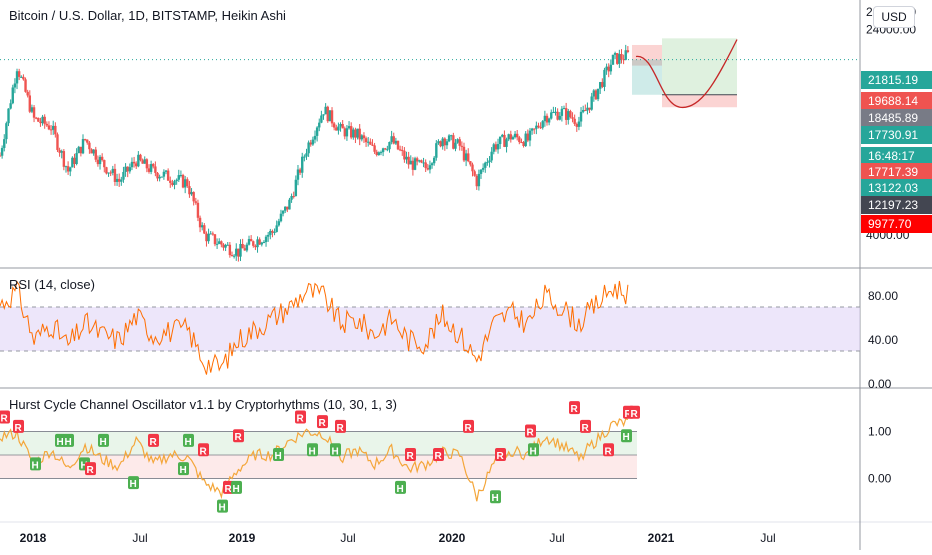 This screenshot has height=555, width=932. Describe the element at coordinates (894, 17) in the screenshot. I see `currency-button: USD` at that location.